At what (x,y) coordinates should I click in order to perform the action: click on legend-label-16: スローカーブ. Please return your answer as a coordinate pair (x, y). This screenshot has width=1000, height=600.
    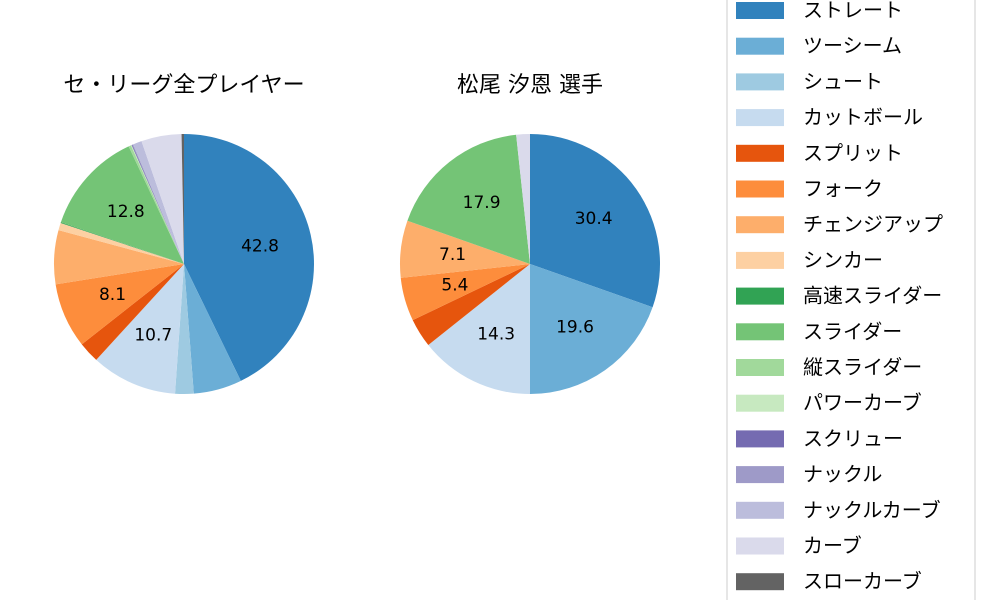
    Looking at the image, I should click on (862, 581).